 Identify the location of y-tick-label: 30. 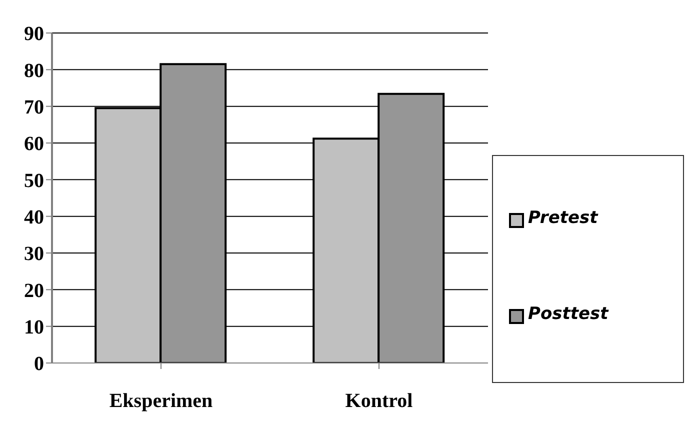
(34, 254).